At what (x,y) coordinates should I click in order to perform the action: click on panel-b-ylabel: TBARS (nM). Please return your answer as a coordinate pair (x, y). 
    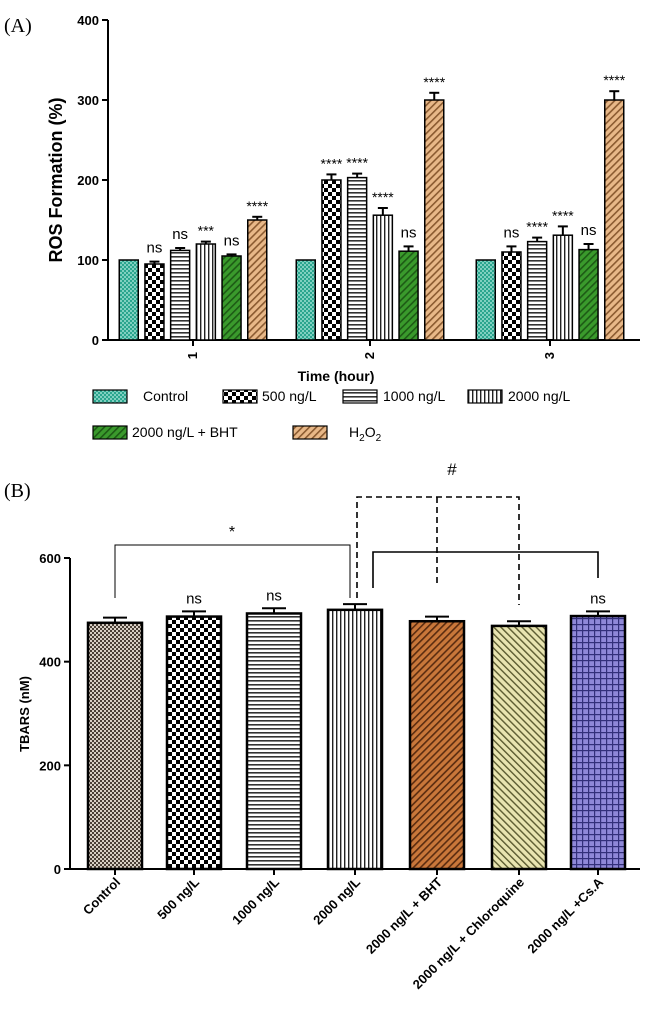
    Looking at the image, I should click on (24, 714).